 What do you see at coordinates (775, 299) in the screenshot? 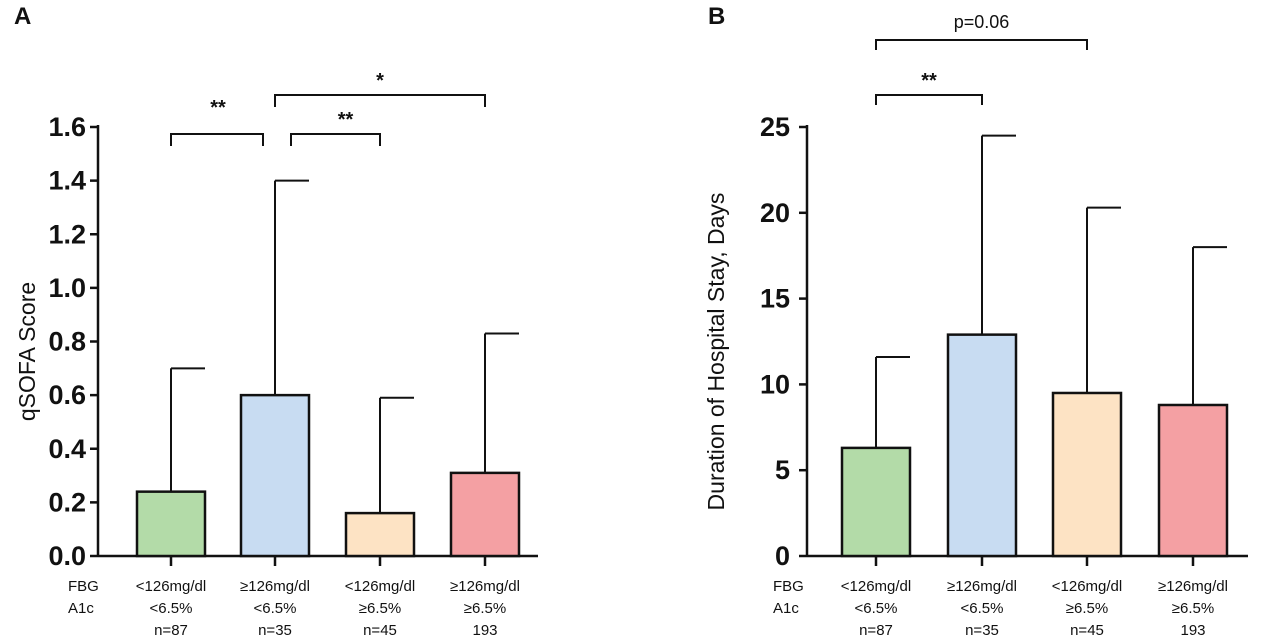
I see `y-tick-label: 15` at bounding box center [775, 299].